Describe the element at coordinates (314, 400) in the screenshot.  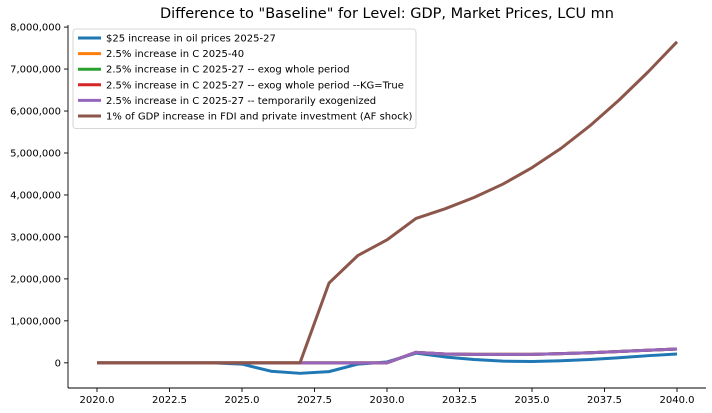
I see `x-tick-label: 2027.5` at that location.